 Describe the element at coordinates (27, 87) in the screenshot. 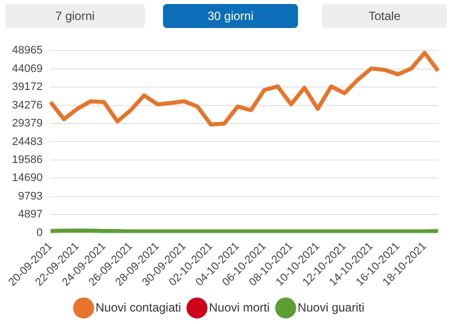

I see `y-tick-label: 39172` at that location.